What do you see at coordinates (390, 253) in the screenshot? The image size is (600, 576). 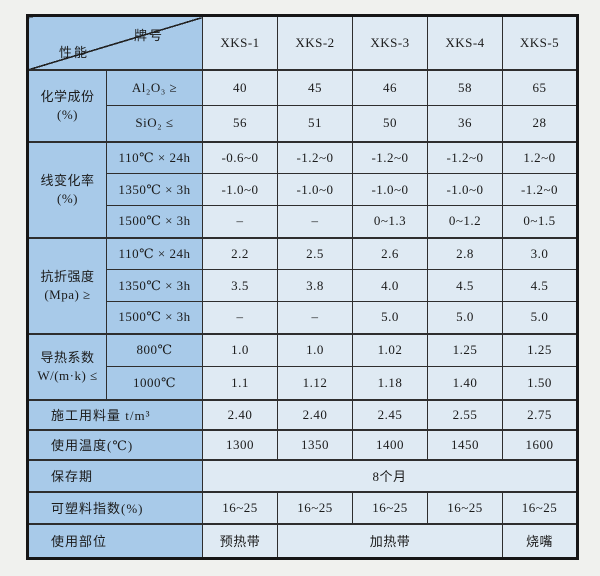 I see `data-cell: 2.6` at bounding box center [390, 253].